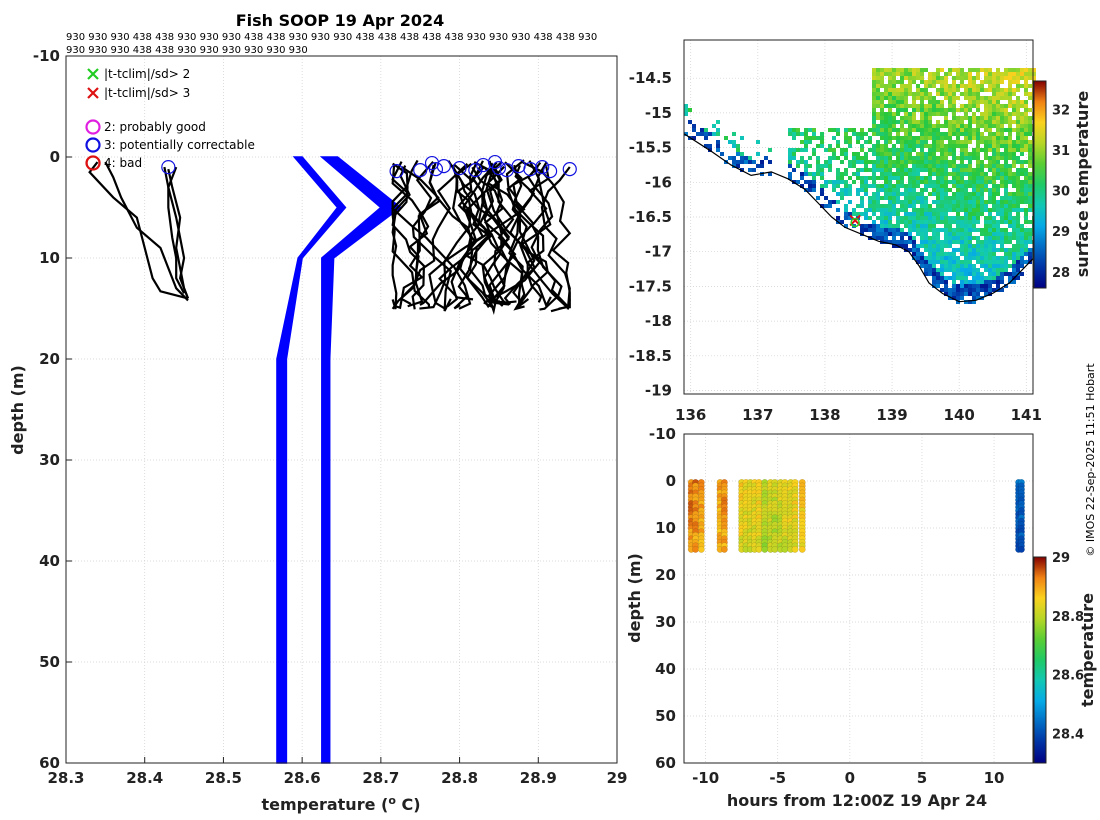 Image resolution: width=1100 pixels, height=820 pixels. What do you see at coordinates (49, 359) in the screenshot?
I see `profile-y-tick-label: 20` at bounding box center [49, 359].